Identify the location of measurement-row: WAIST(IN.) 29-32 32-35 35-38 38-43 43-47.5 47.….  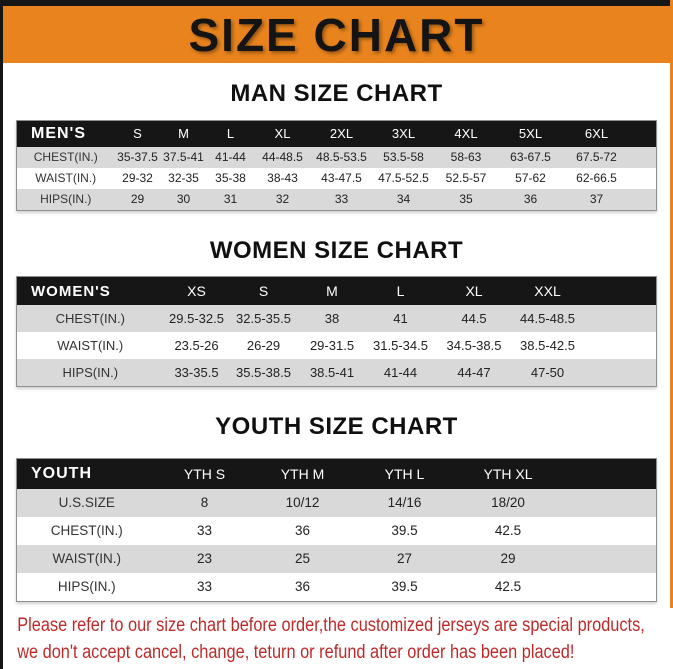
(336, 178).